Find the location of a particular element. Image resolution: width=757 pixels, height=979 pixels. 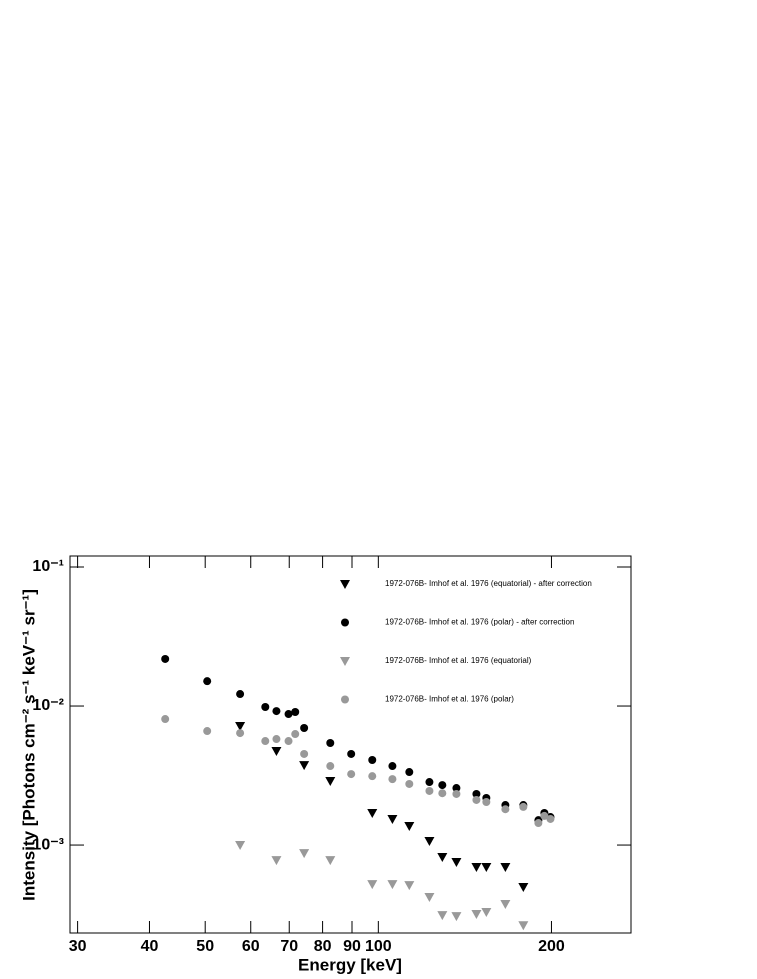

x-tick-label: 40 is located at coordinates (150, 946).